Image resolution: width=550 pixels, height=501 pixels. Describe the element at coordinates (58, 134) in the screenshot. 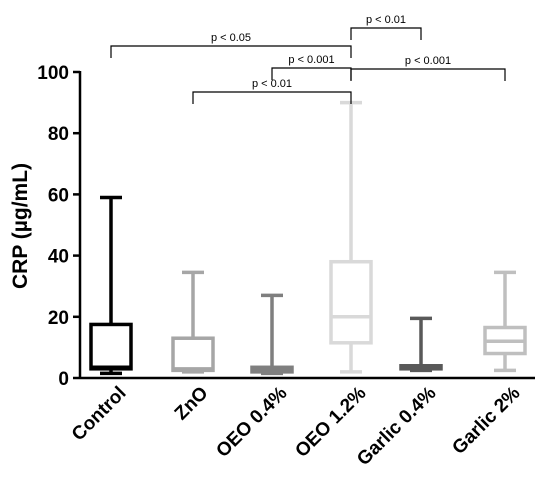

I see `y-tick-label: 80` at that location.